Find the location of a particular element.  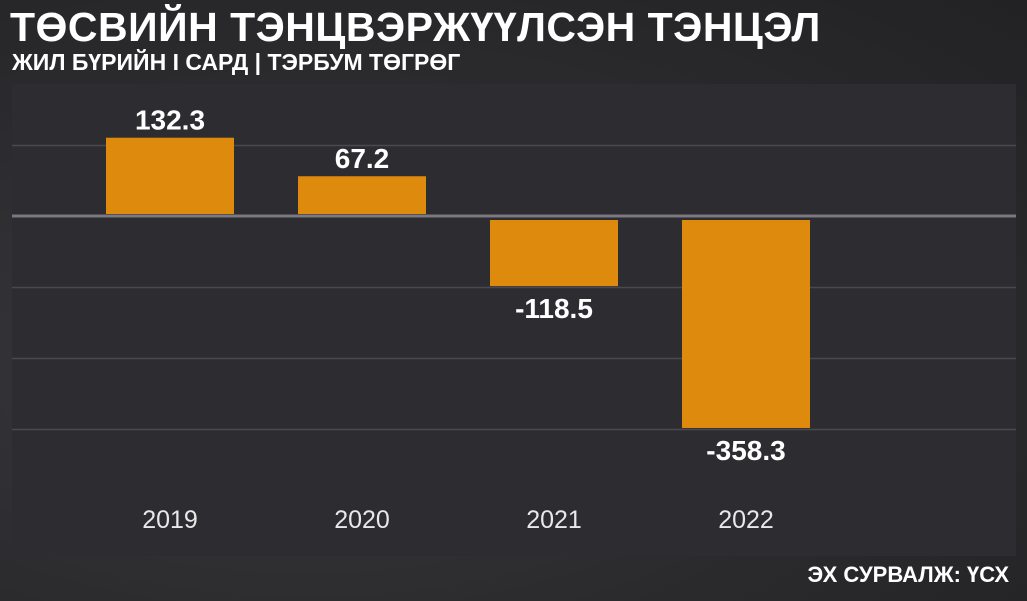

data-label-2019: 132.3 is located at coordinates (170, 120).